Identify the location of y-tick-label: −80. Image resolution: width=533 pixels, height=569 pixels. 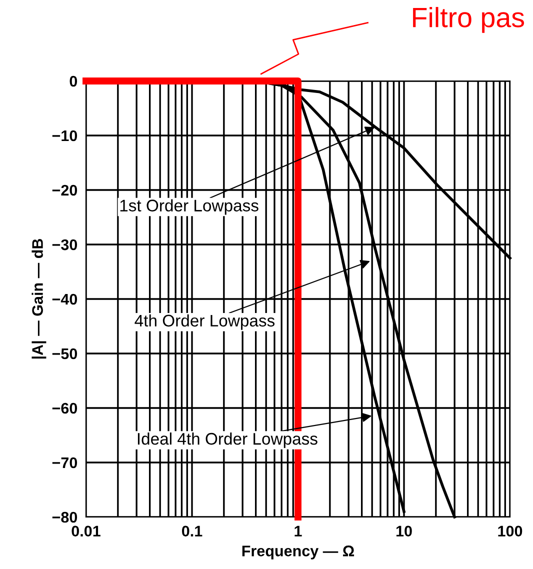
(65, 517).